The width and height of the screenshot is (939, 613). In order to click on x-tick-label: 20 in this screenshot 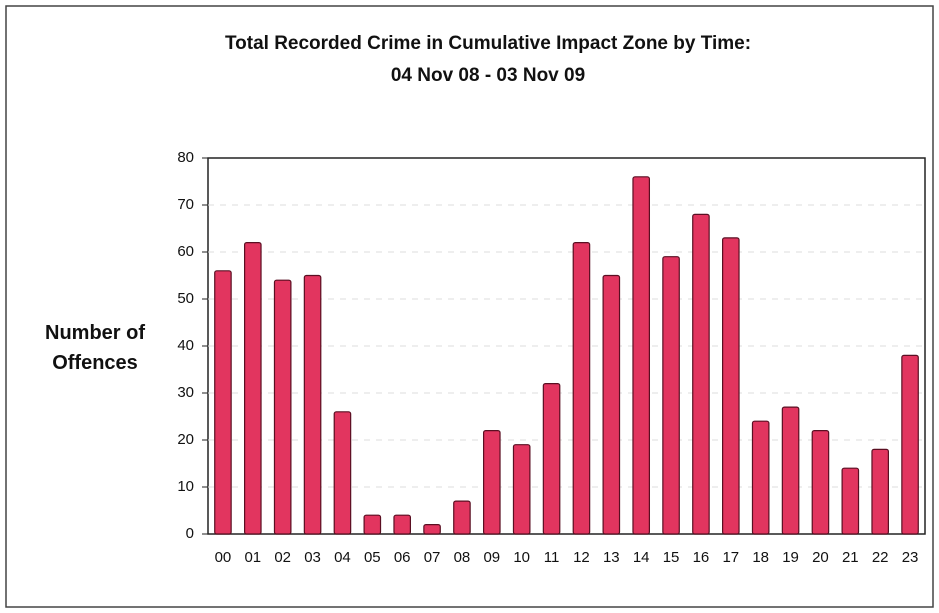, I will do `click(820, 557)`.